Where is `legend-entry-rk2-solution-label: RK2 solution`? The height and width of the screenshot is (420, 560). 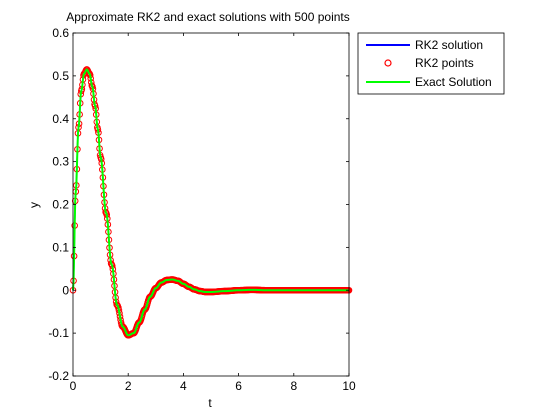 legend-entry-rk2-solution-label: RK2 solution is located at coordinates (449, 45).